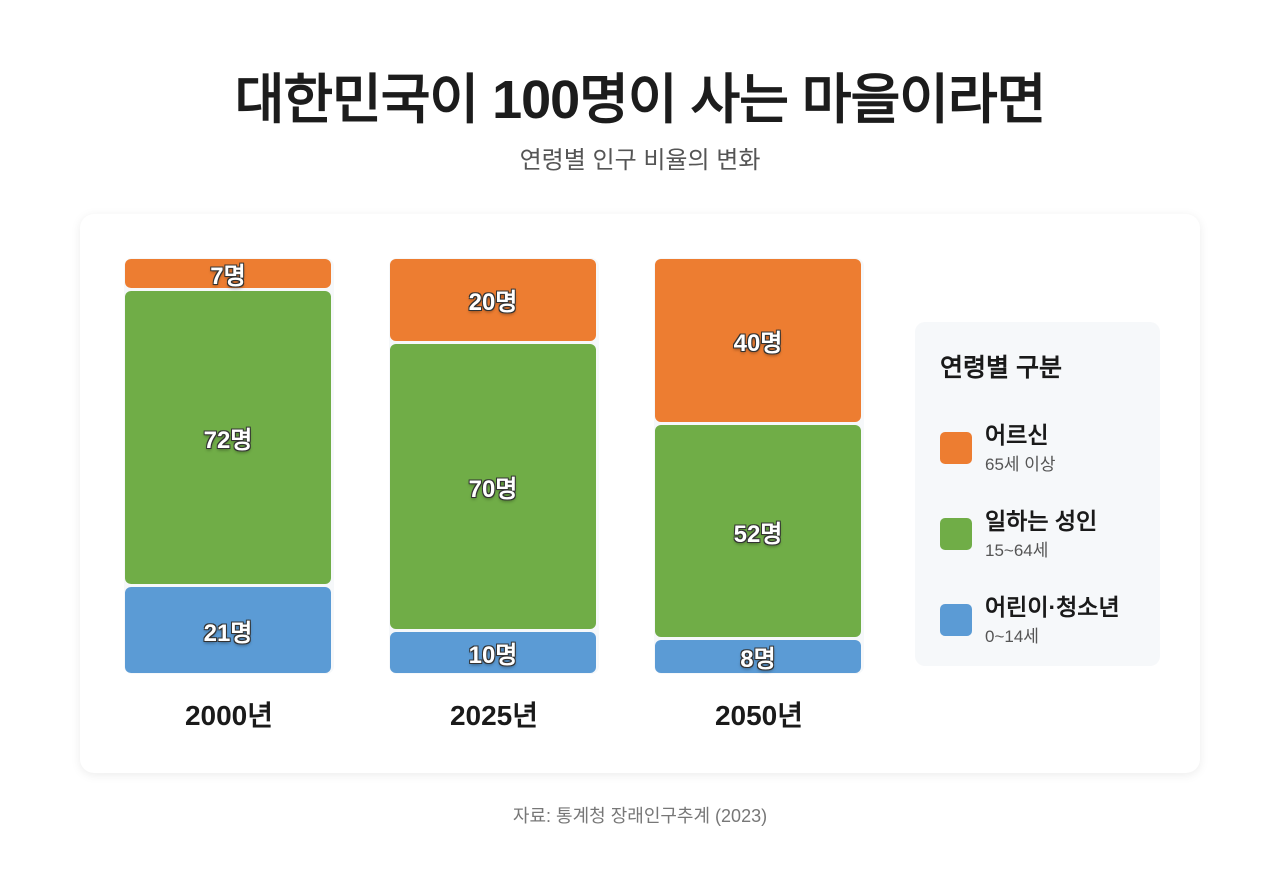  I want to click on bar-segment-youth-0: 21명, so click(228, 630).